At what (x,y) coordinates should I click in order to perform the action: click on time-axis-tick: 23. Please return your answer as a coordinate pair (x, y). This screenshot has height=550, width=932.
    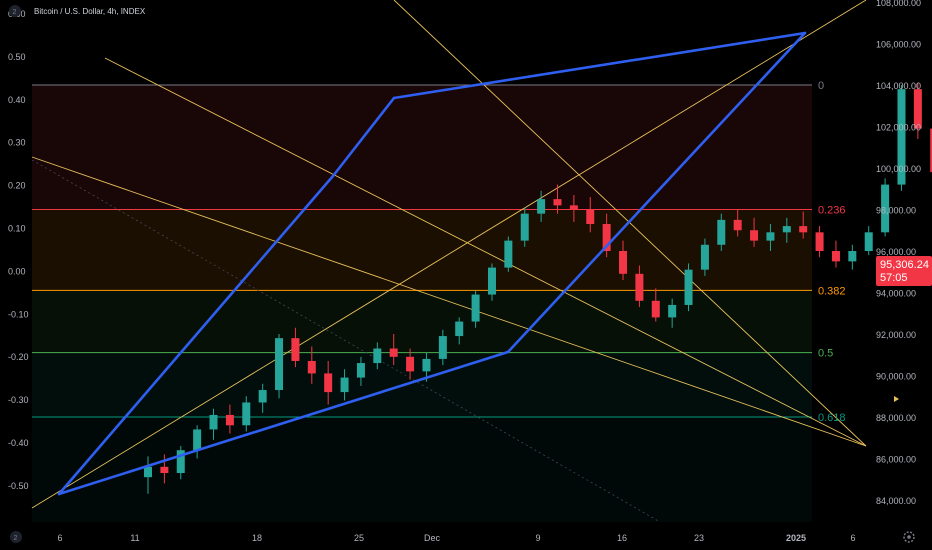
    Looking at the image, I should click on (699, 538).